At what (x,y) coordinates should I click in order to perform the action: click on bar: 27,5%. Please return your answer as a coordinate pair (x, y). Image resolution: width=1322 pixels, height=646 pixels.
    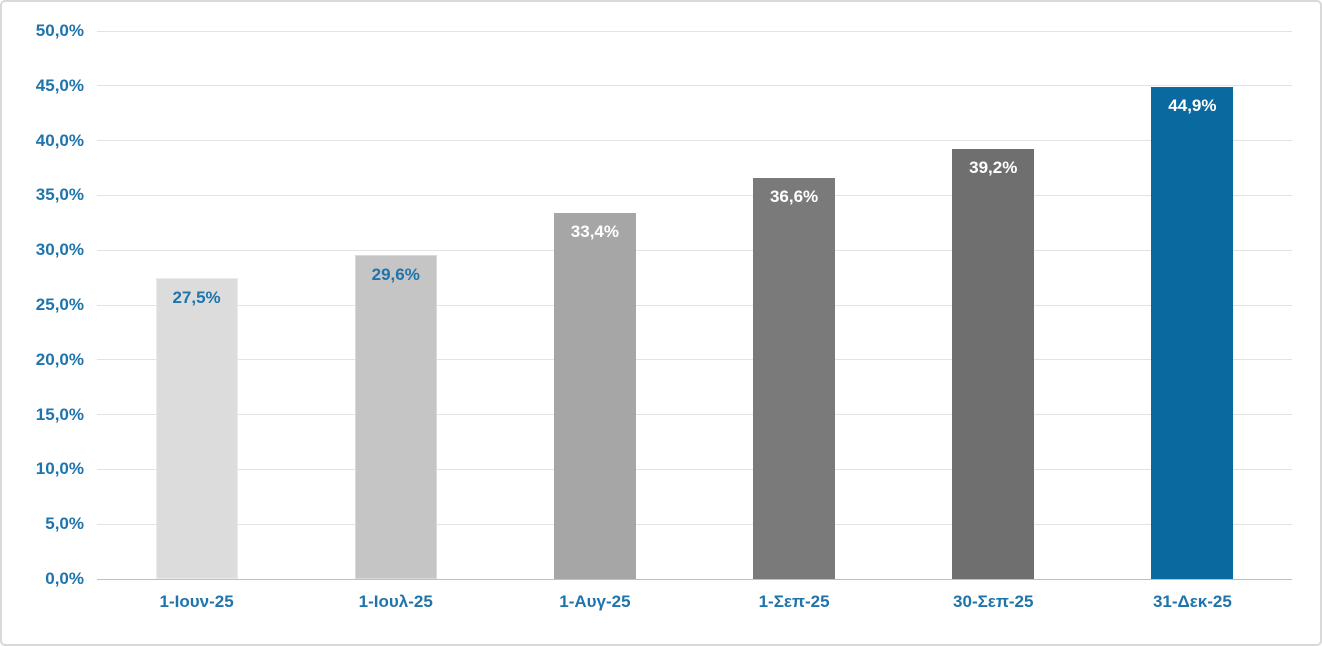
    Looking at the image, I should click on (196, 428).